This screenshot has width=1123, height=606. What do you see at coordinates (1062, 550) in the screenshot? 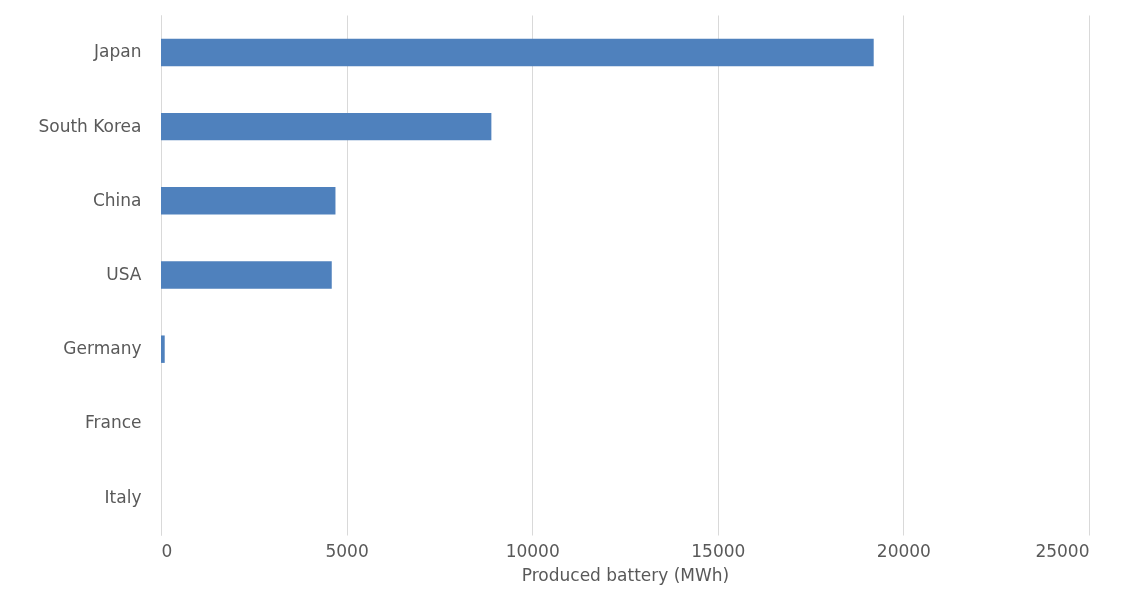
I see `x-tick-label: 25000` at bounding box center [1062, 550].